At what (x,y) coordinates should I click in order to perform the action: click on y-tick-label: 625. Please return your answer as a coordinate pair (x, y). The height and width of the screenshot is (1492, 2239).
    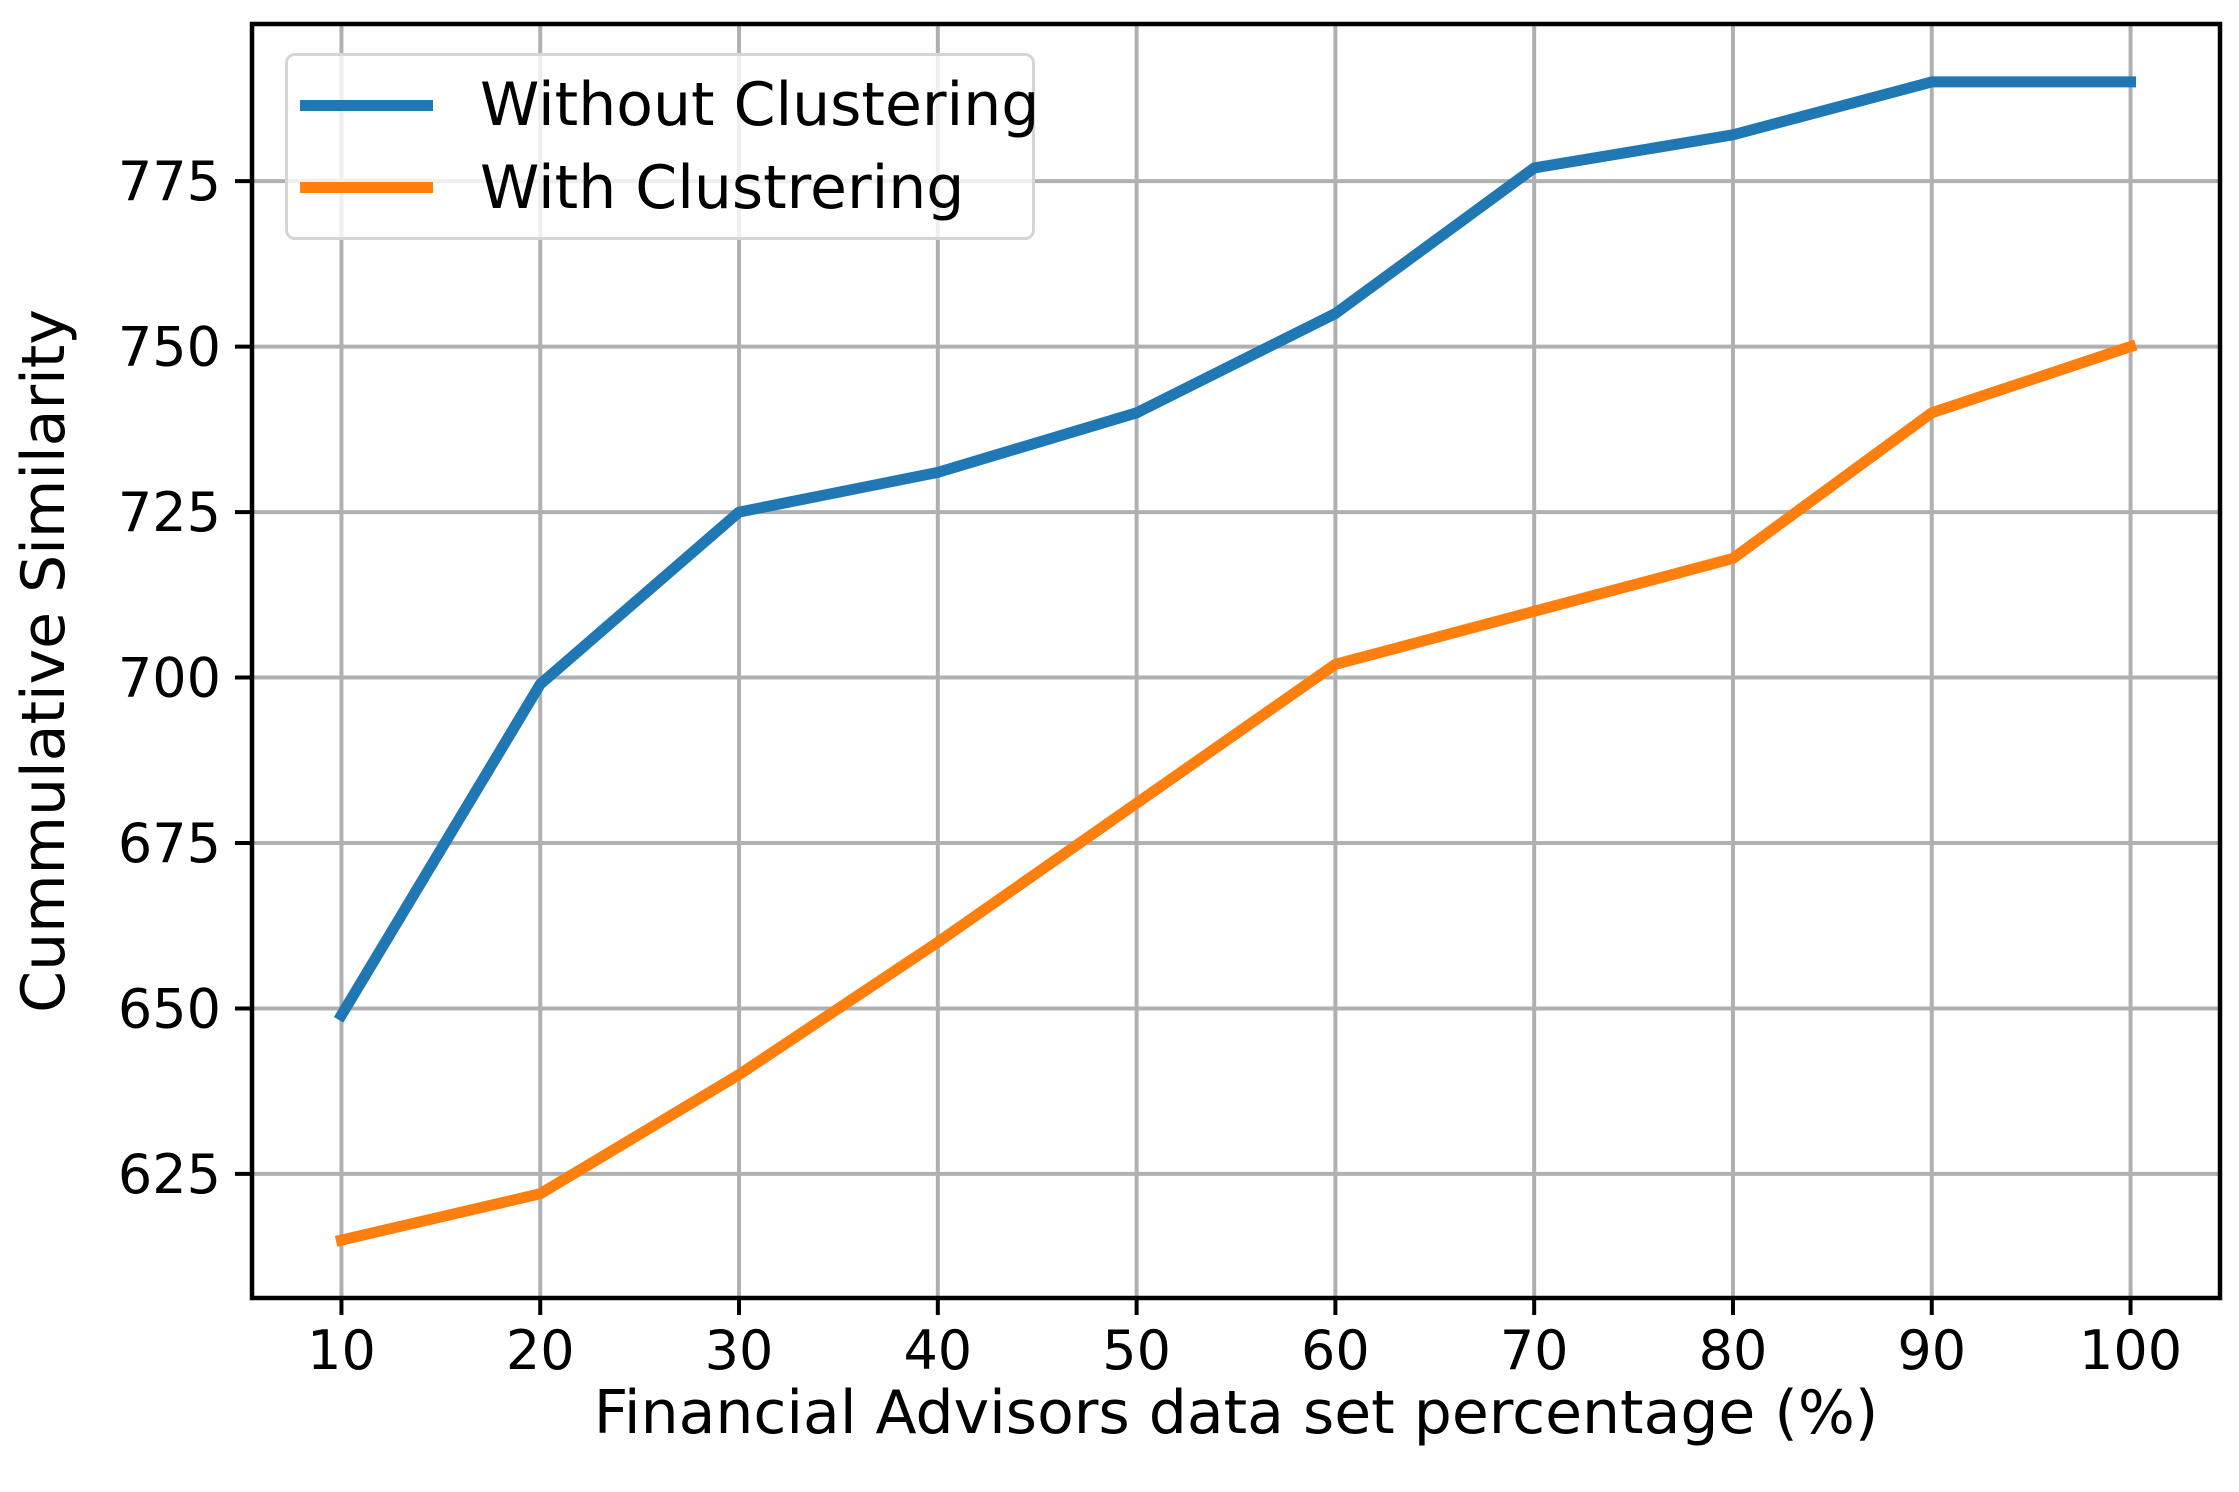
    Looking at the image, I should click on (169, 1174).